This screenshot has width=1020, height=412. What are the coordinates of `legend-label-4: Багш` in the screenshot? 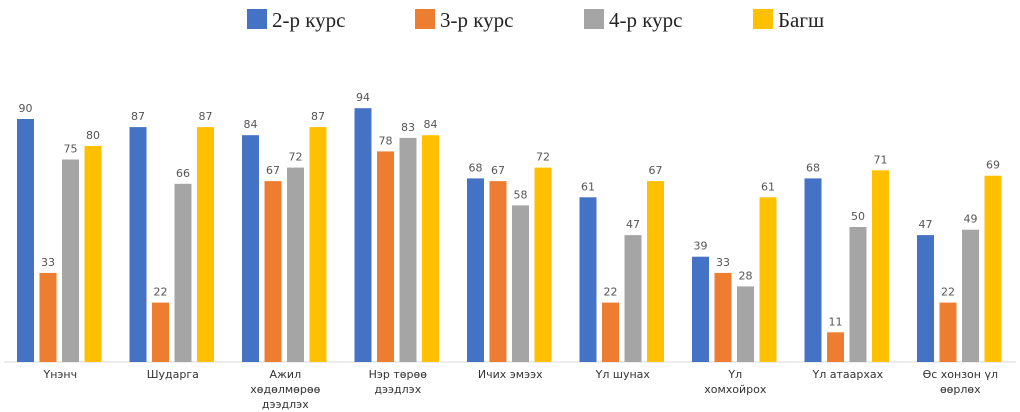 It's located at (801, 20).